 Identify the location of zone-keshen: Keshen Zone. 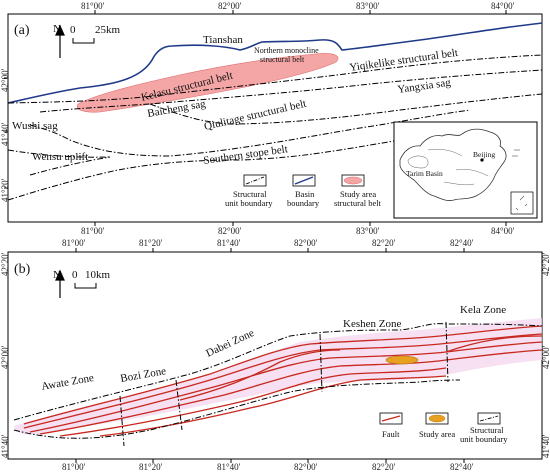
(372, 324).